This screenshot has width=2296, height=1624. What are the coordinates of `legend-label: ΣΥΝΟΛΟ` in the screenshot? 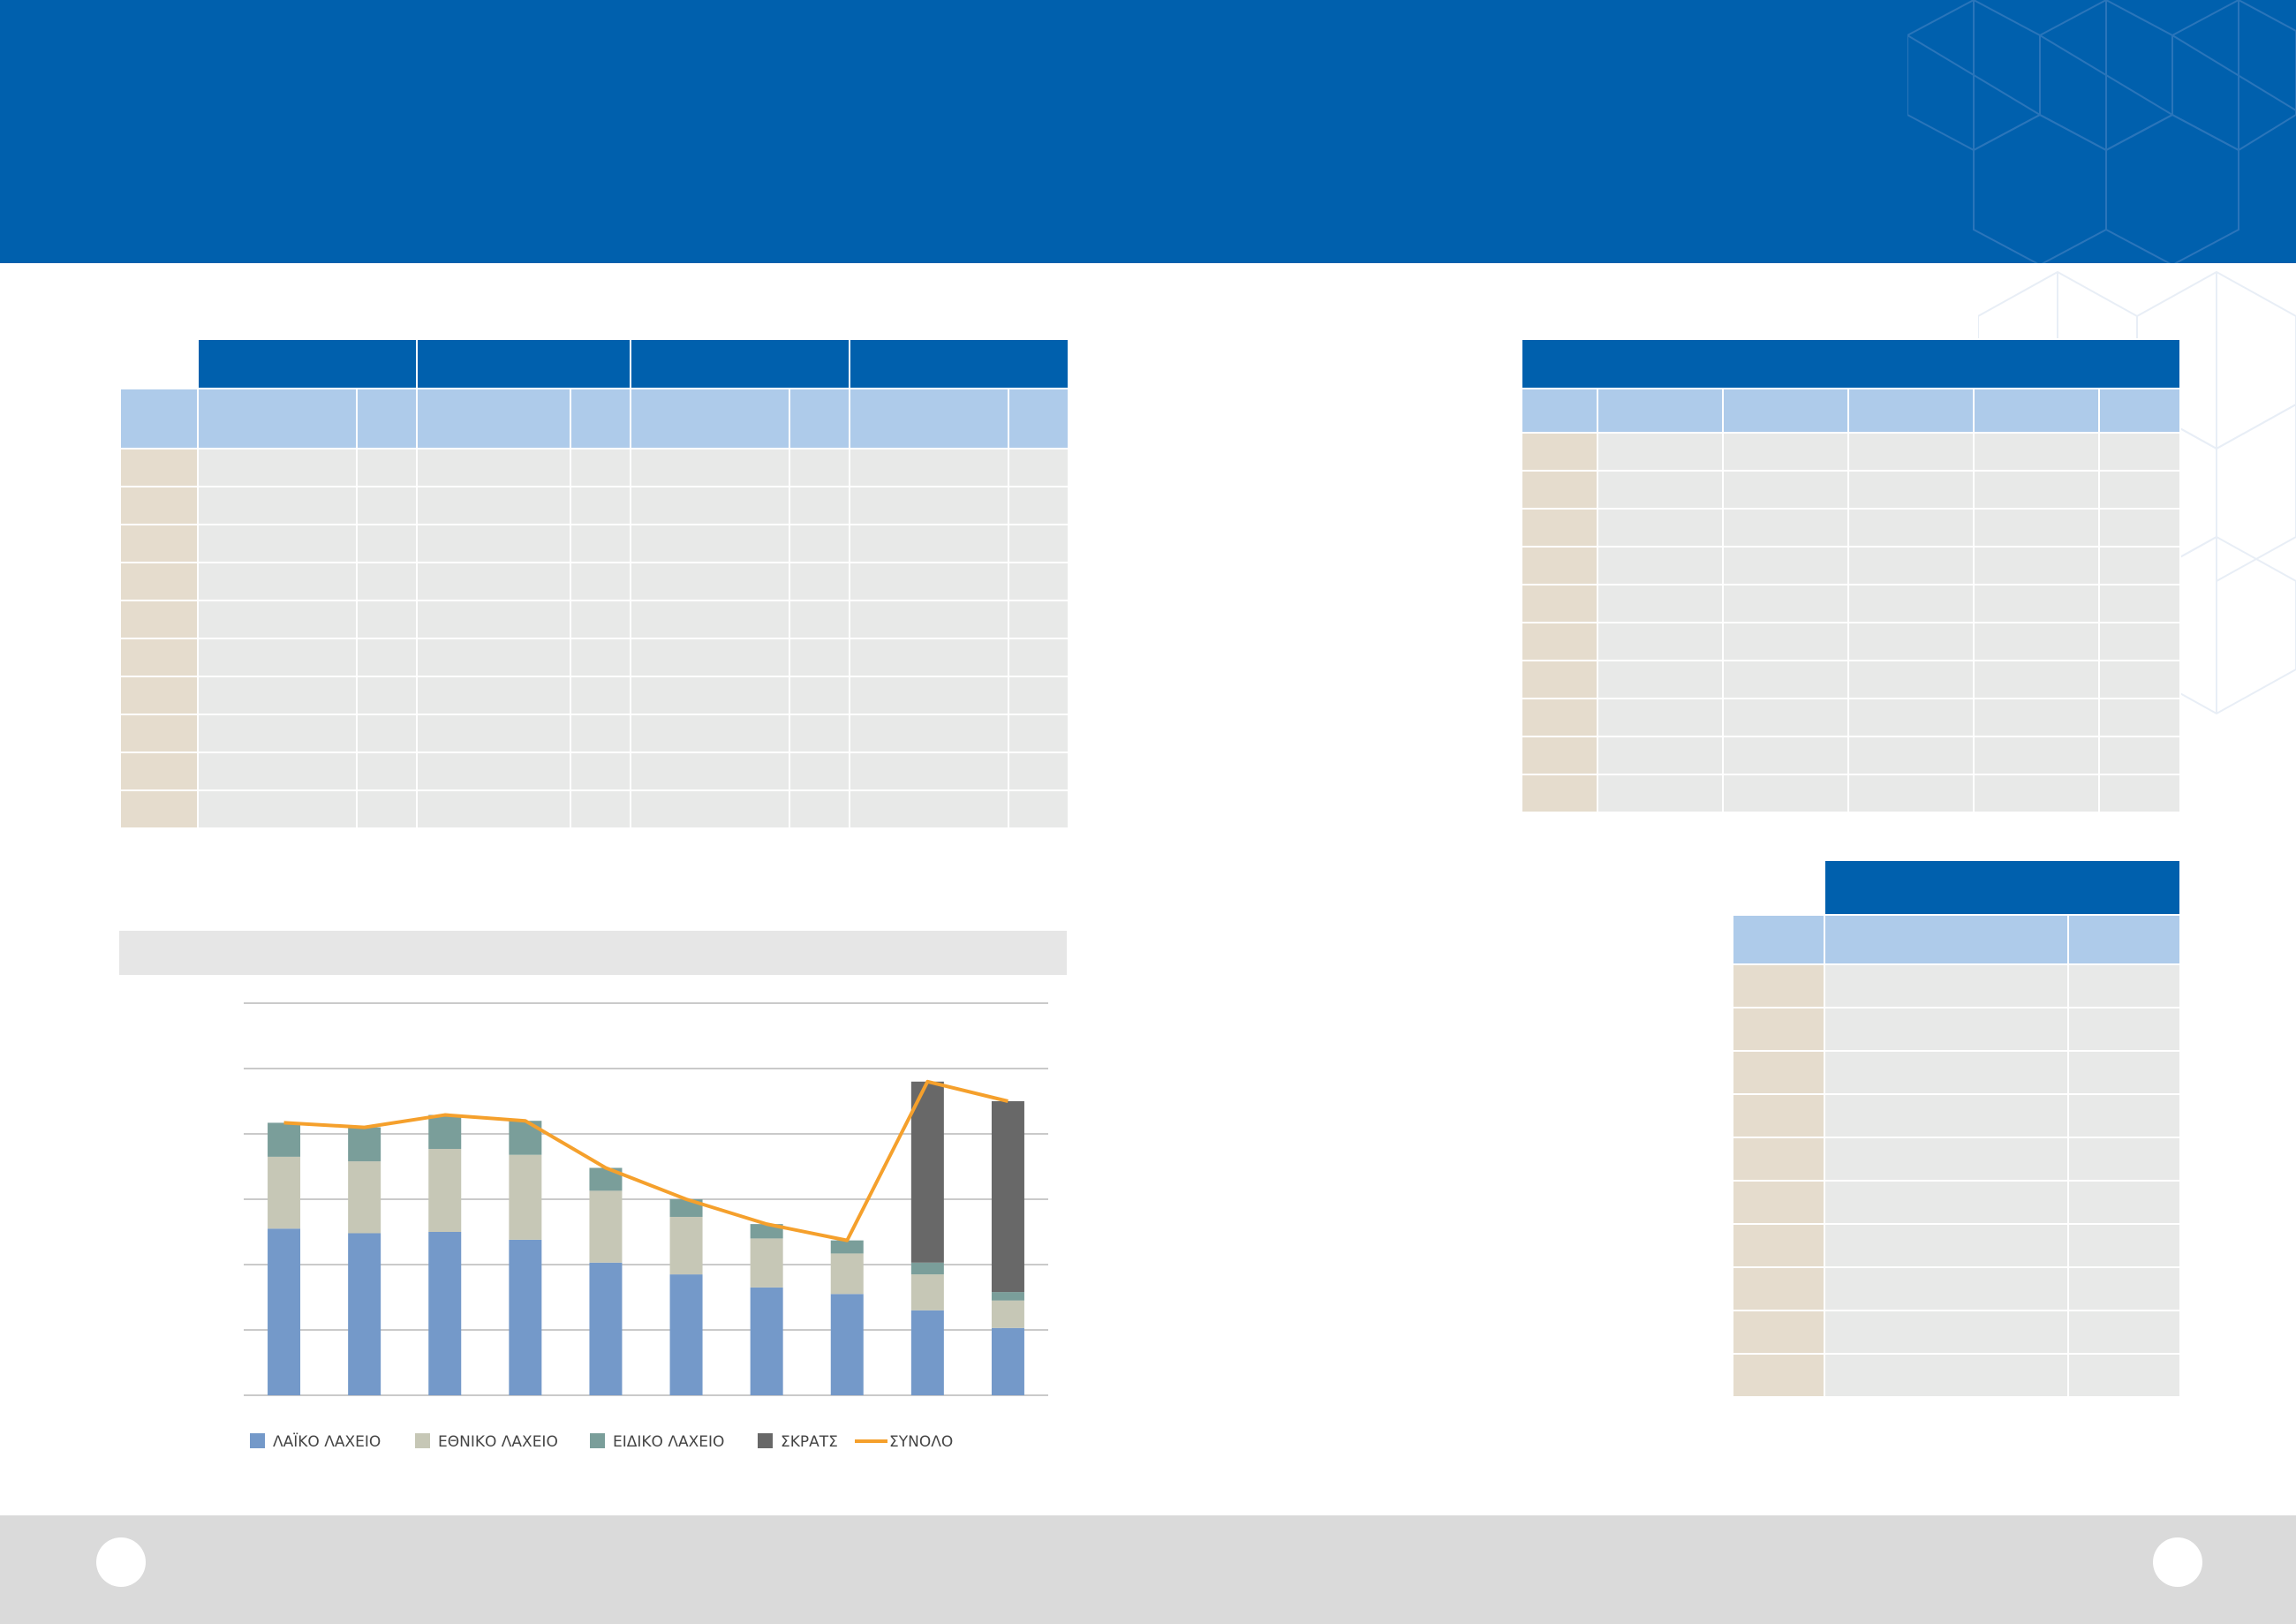 It's located at (921, 1442).